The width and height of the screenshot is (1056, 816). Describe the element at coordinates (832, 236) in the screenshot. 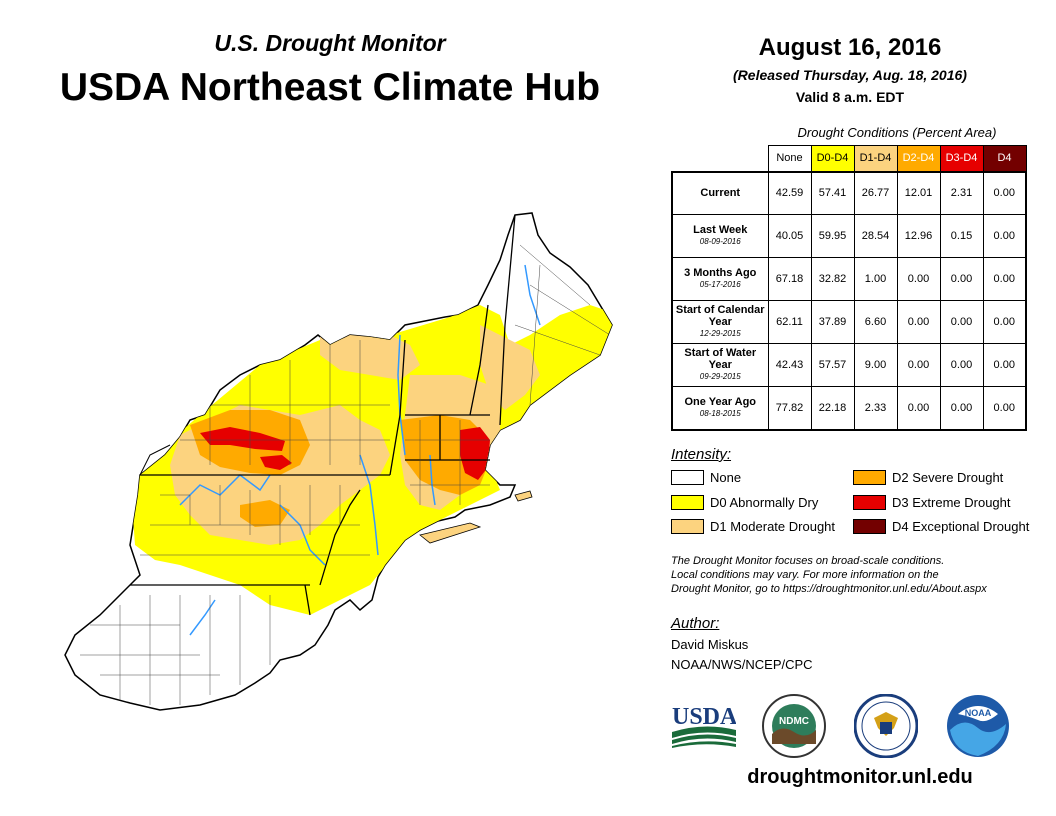

I see `table-cell: 59.95` at that location.